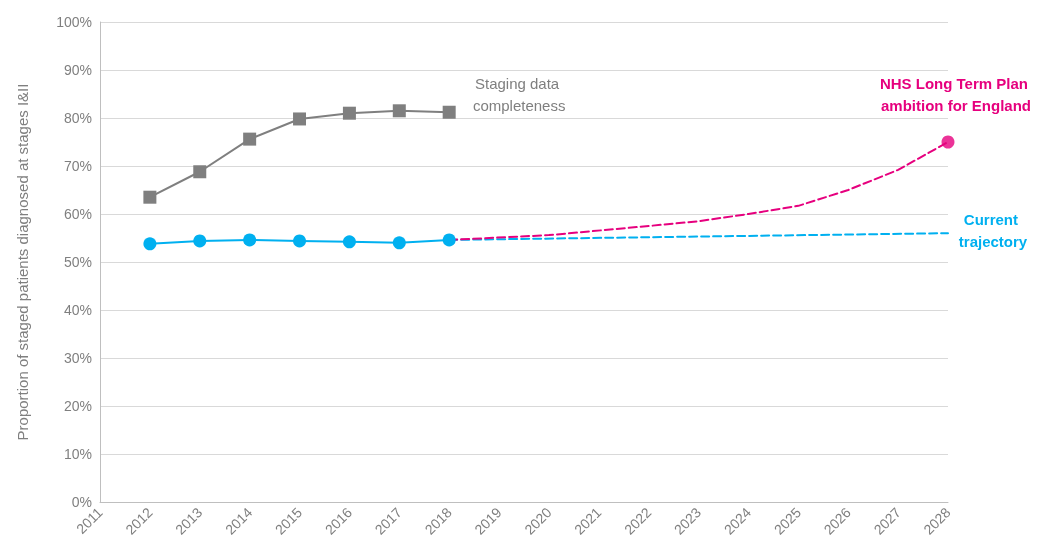  I want to click on y-tick-label: 20%, so click(77, 406).